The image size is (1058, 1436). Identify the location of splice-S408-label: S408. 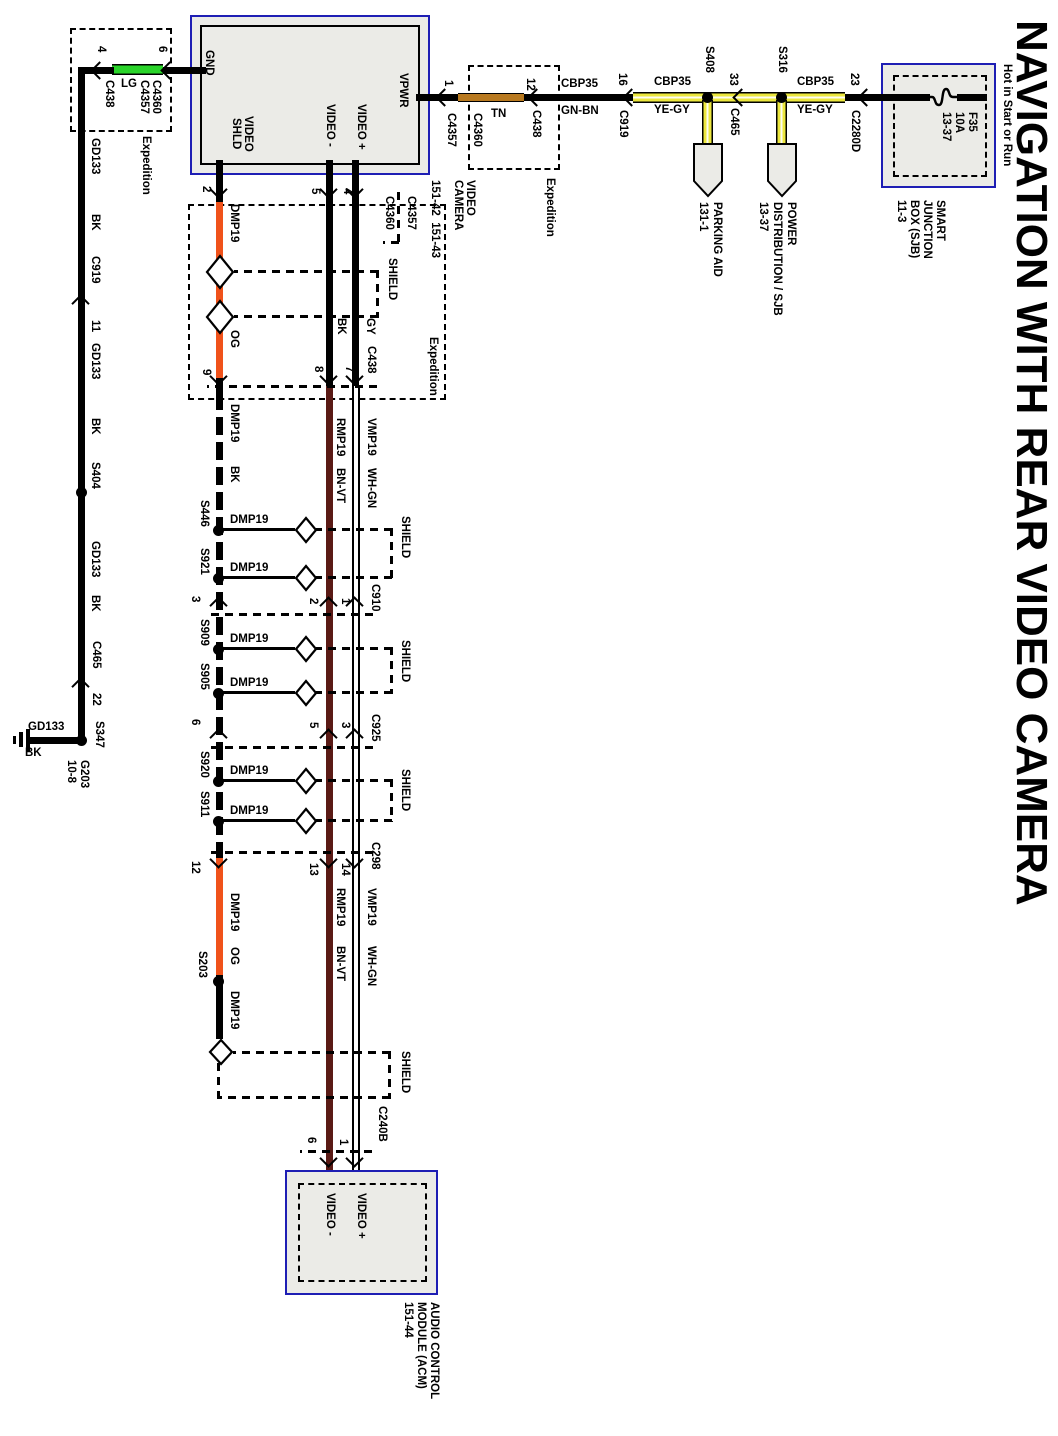
(709, 59).